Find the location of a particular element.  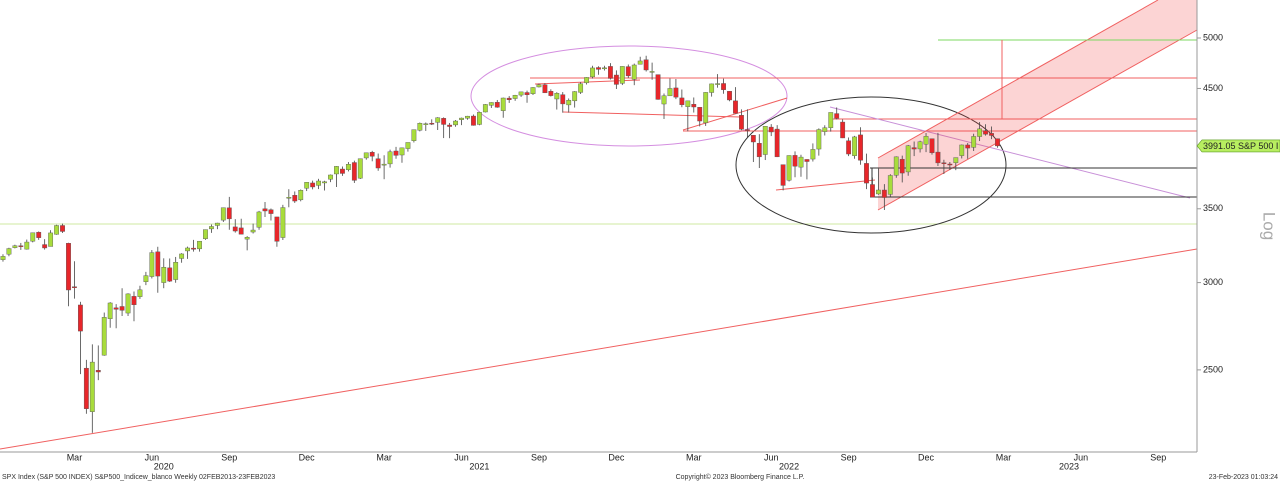

pattern-line is located at coordinates (651, 114).